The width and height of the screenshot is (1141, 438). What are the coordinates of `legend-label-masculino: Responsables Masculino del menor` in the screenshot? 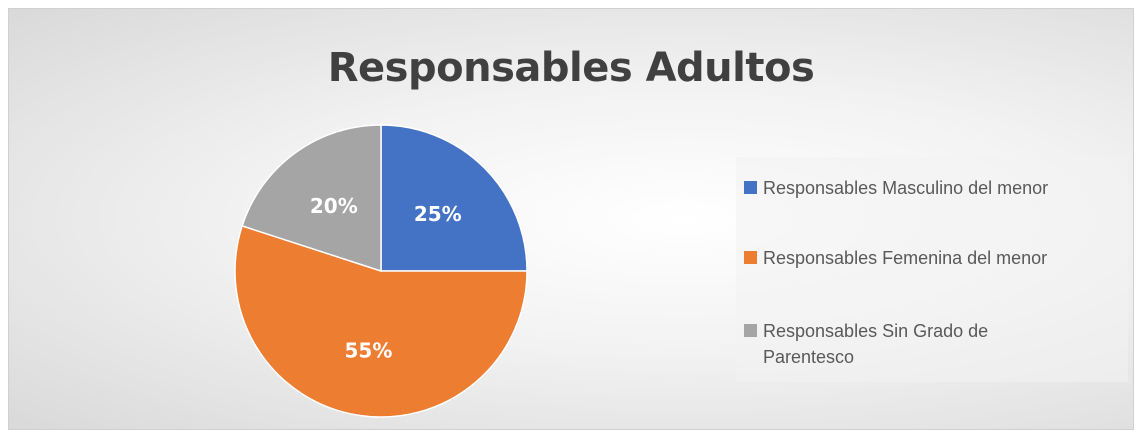 It's located at (906, 188).